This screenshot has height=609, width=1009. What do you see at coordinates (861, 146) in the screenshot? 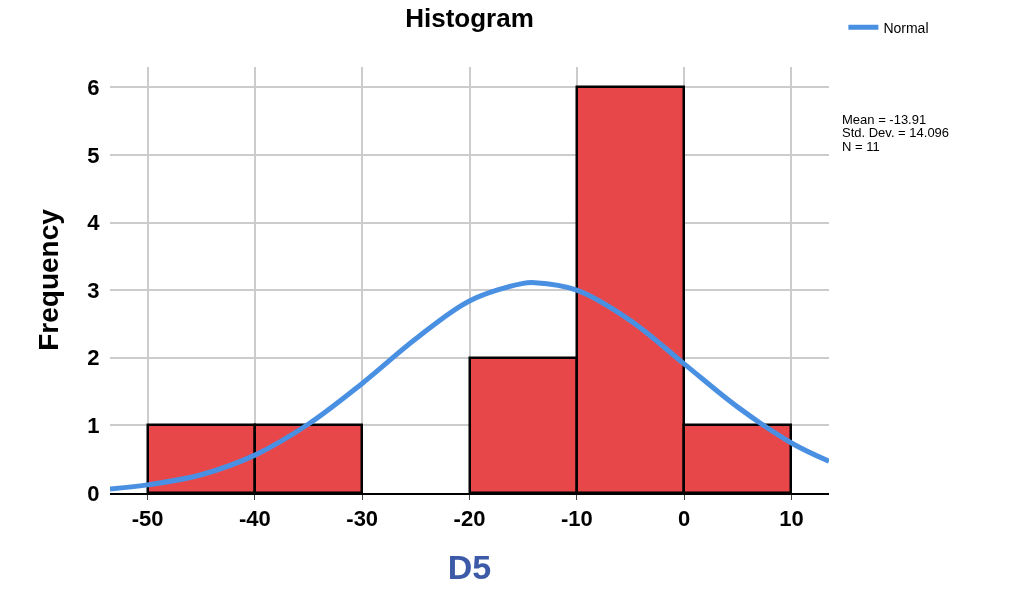
I see `text: N = 11` at bounding box center [861, 146].